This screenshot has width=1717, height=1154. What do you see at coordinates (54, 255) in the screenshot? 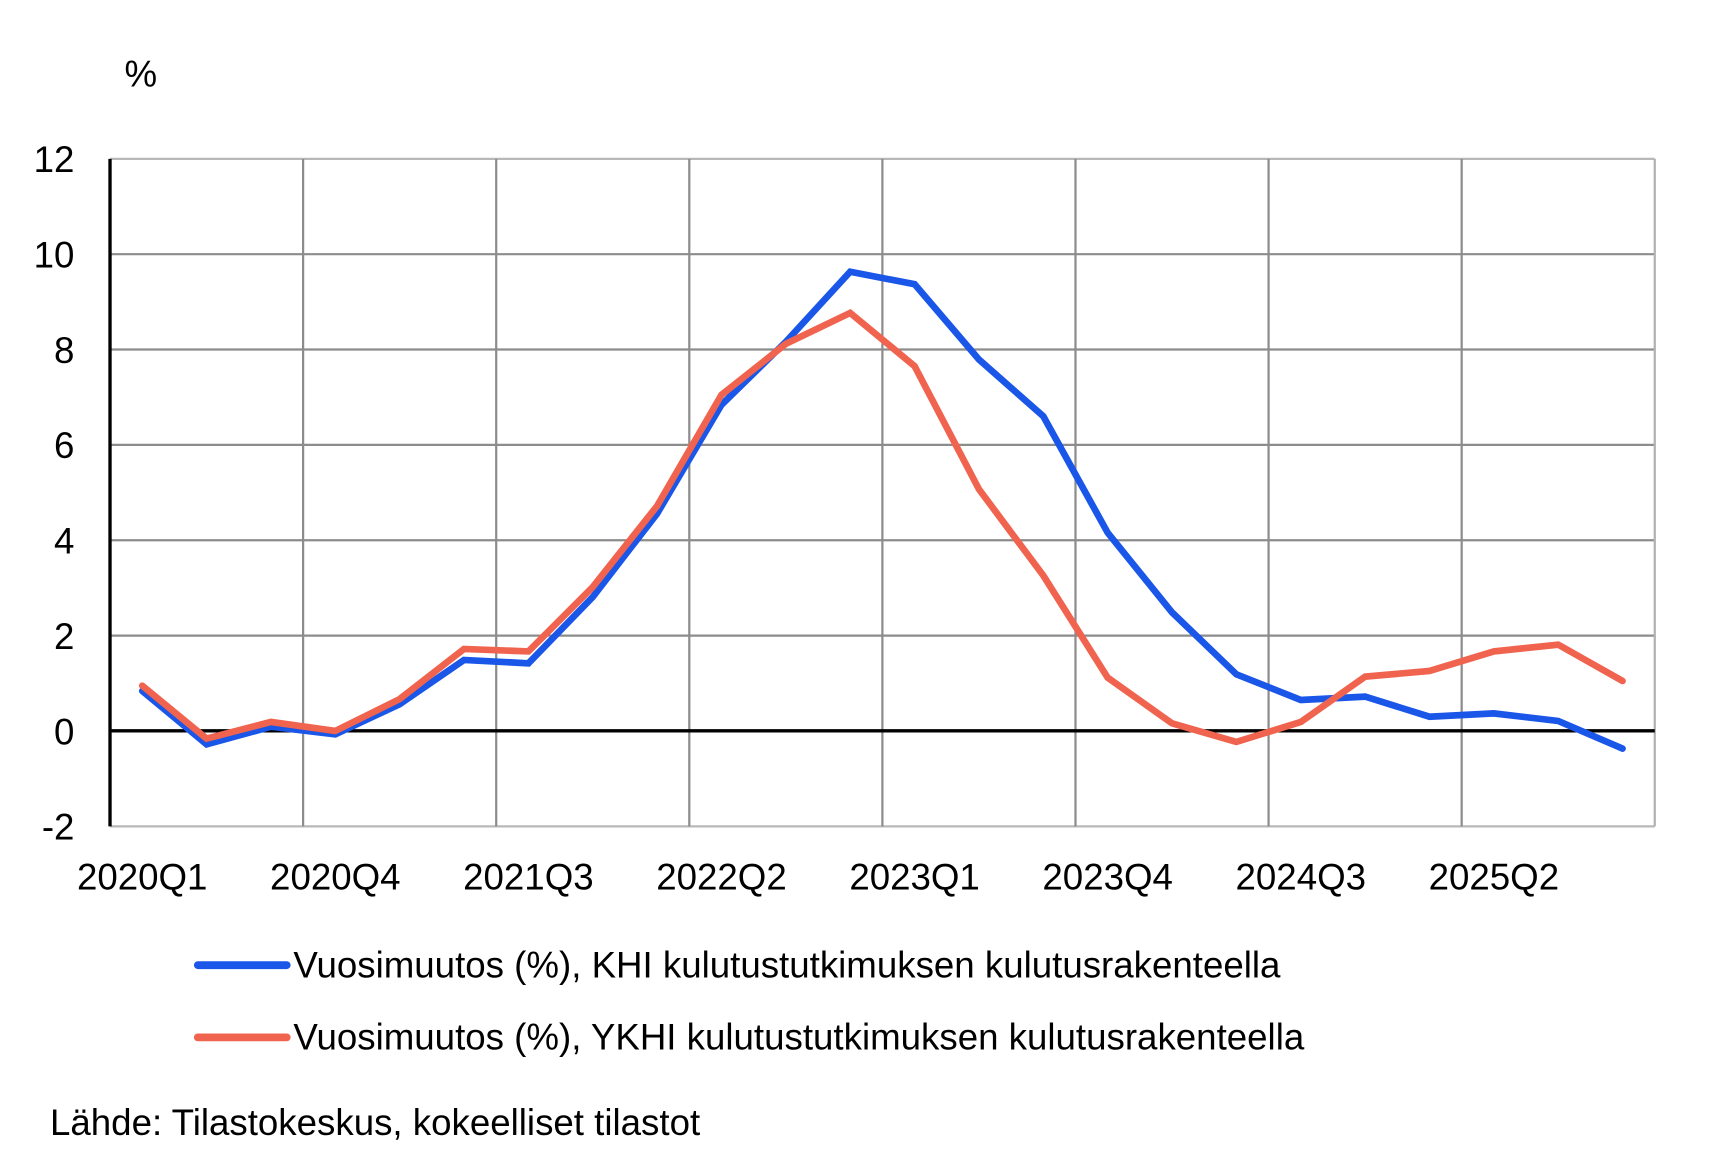
I see `y-tick-label: 10` at bounding box center [54, 255].